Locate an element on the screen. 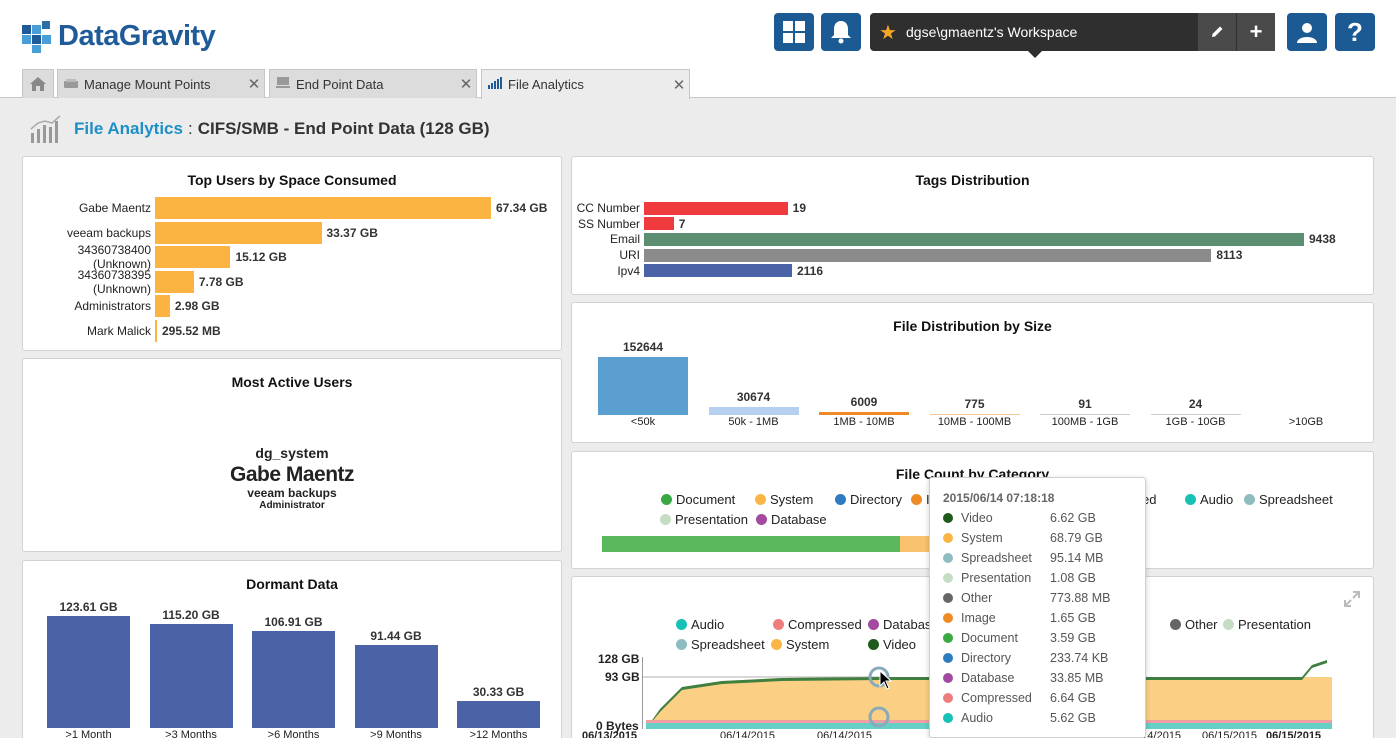 Image resolution: width=1396 pixels, height=738 pixels. panel-title: Tags Distribution is located at coordinates (972, 180).